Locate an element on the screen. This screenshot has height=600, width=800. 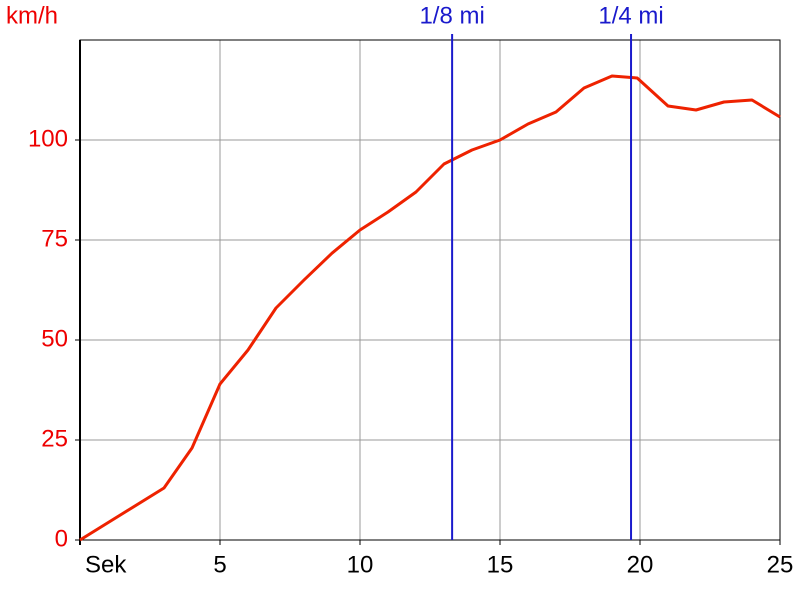
y-tick-label: 50 is located at coordinates (54, 338).